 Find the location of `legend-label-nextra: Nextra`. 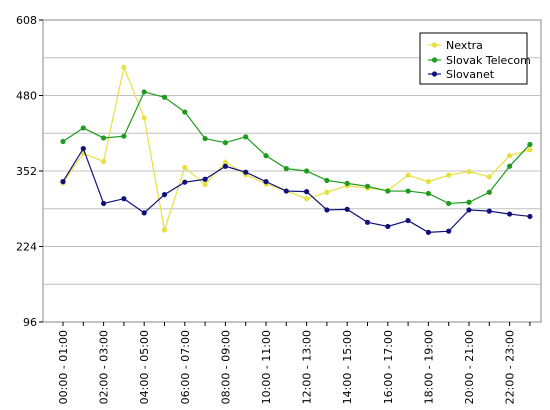

legend-label-nextra: Nextra is located at coordinates (464, 45).